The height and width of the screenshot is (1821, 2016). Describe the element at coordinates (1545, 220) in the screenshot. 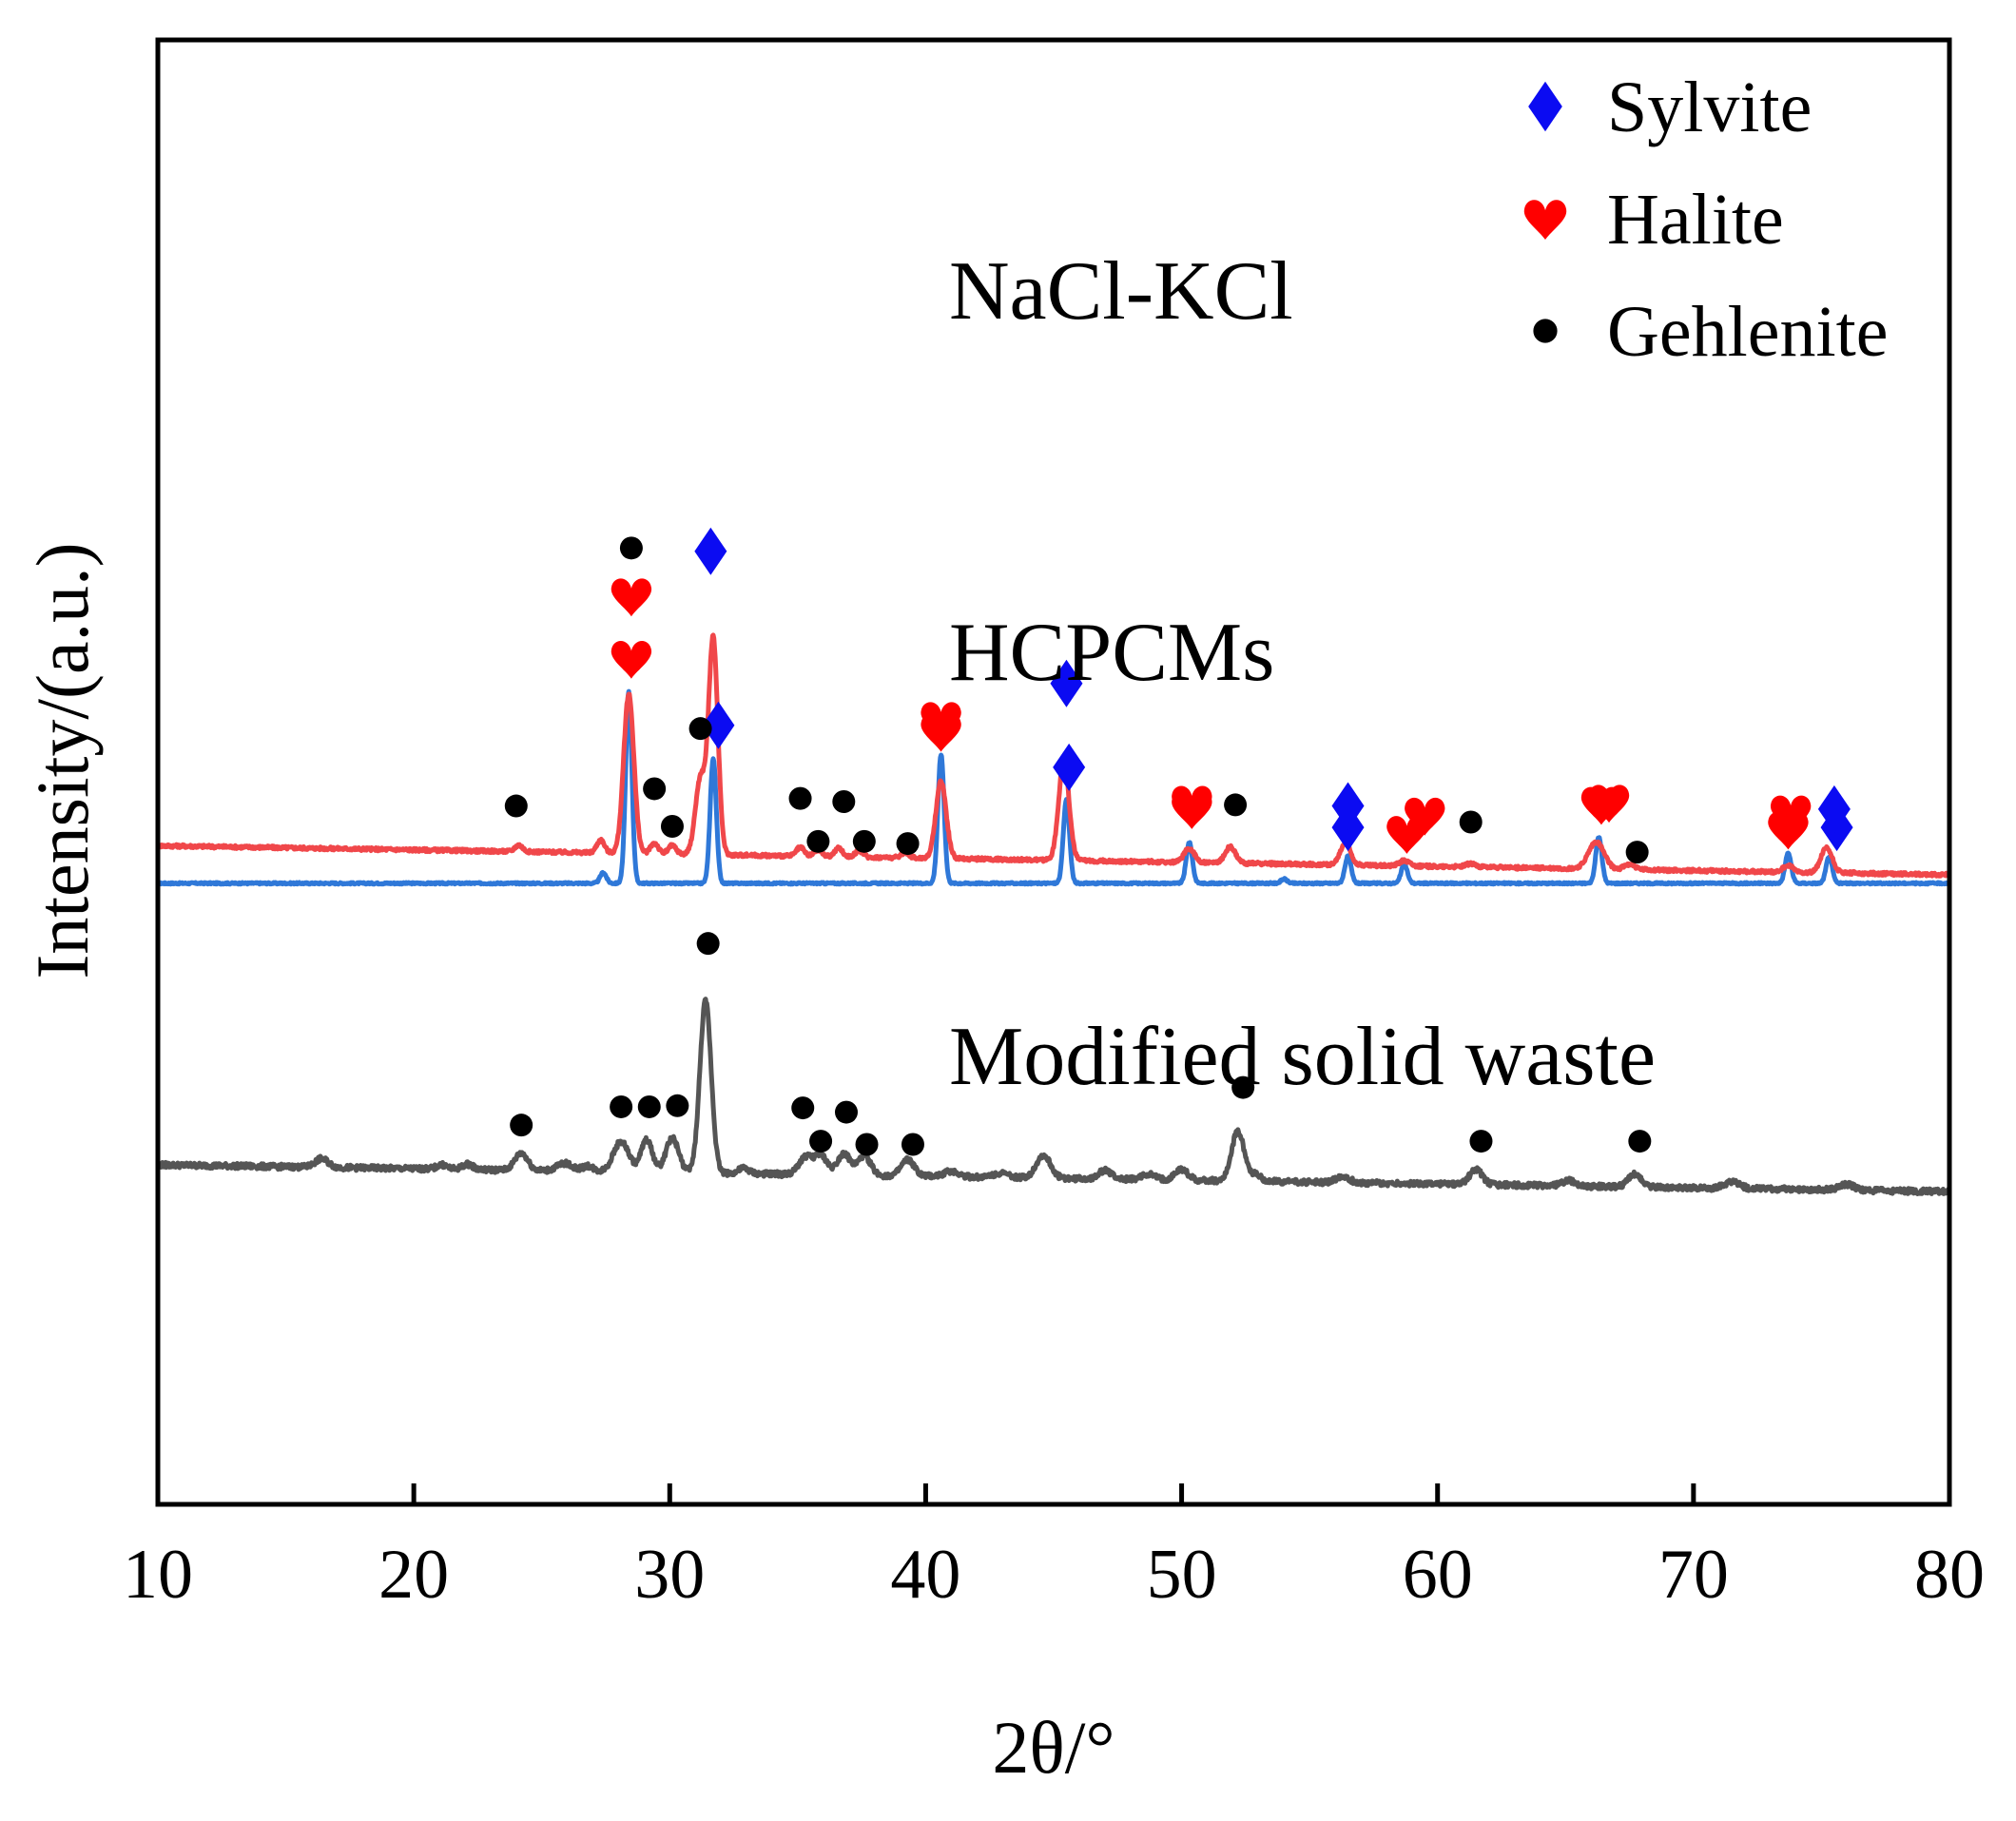

I see `legend-halite-heart-icon` at that location.